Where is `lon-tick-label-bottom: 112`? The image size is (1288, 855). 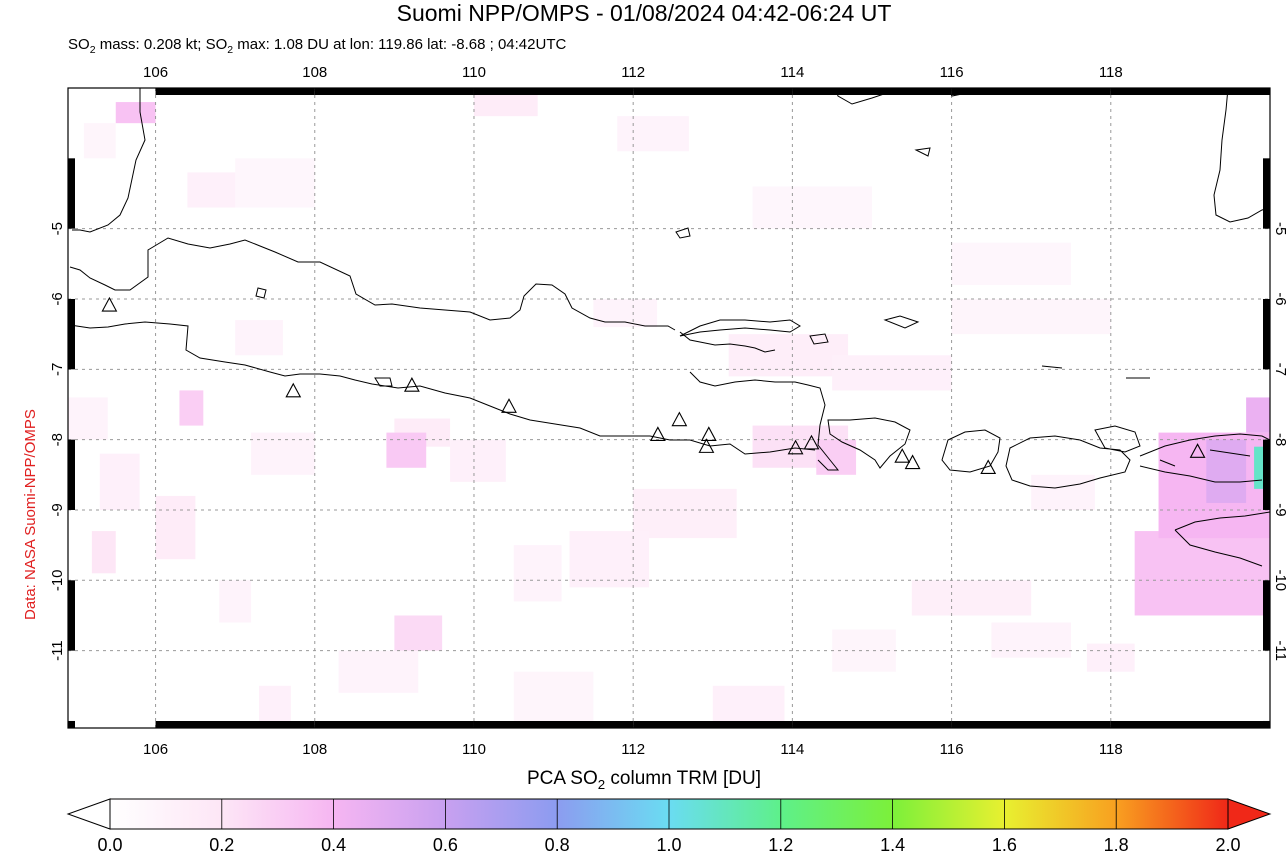 lon-tick-label-bottom: 112 is located at coordinates (633, 749).